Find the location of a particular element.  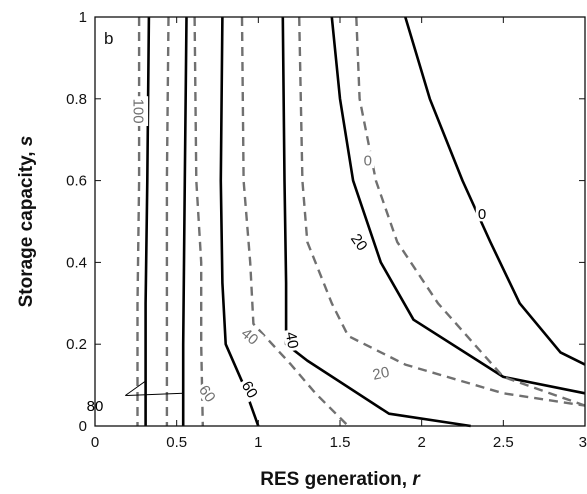

y-axis-title: Storage capacity, s is located at coordinates (26, 222).